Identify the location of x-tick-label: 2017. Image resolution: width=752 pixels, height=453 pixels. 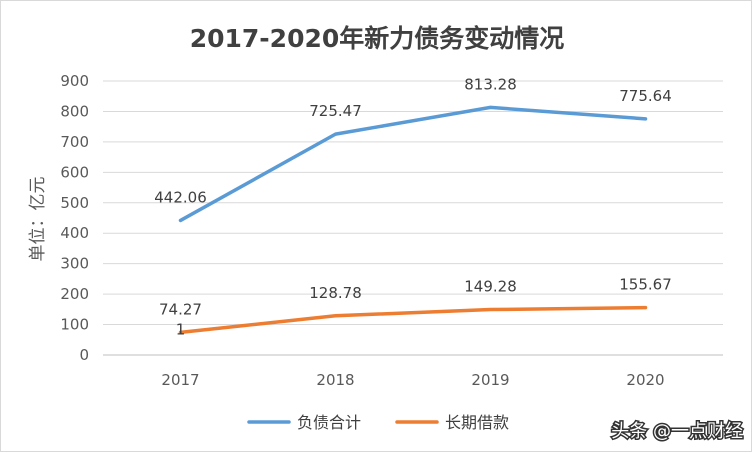
(180, 380).